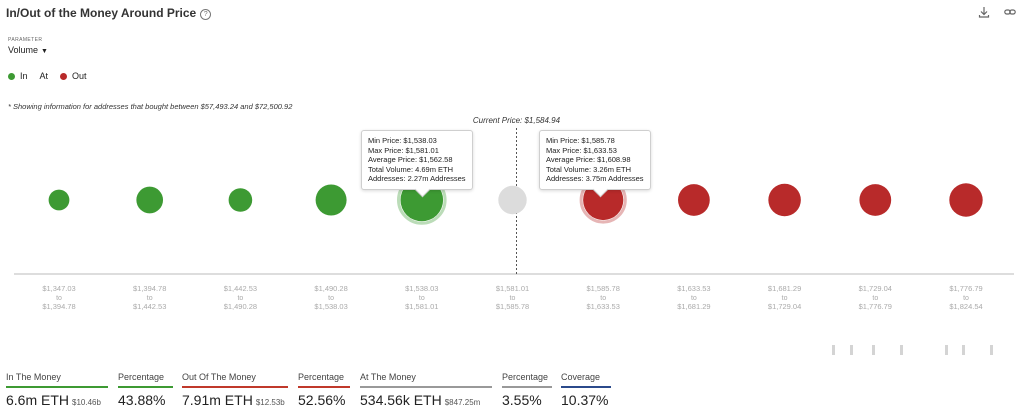 Image resolution: width=1024 pixels, height=418 pixels. I want to click on stat-at-percentage: Percentage 3.55%, so click(527, 390).